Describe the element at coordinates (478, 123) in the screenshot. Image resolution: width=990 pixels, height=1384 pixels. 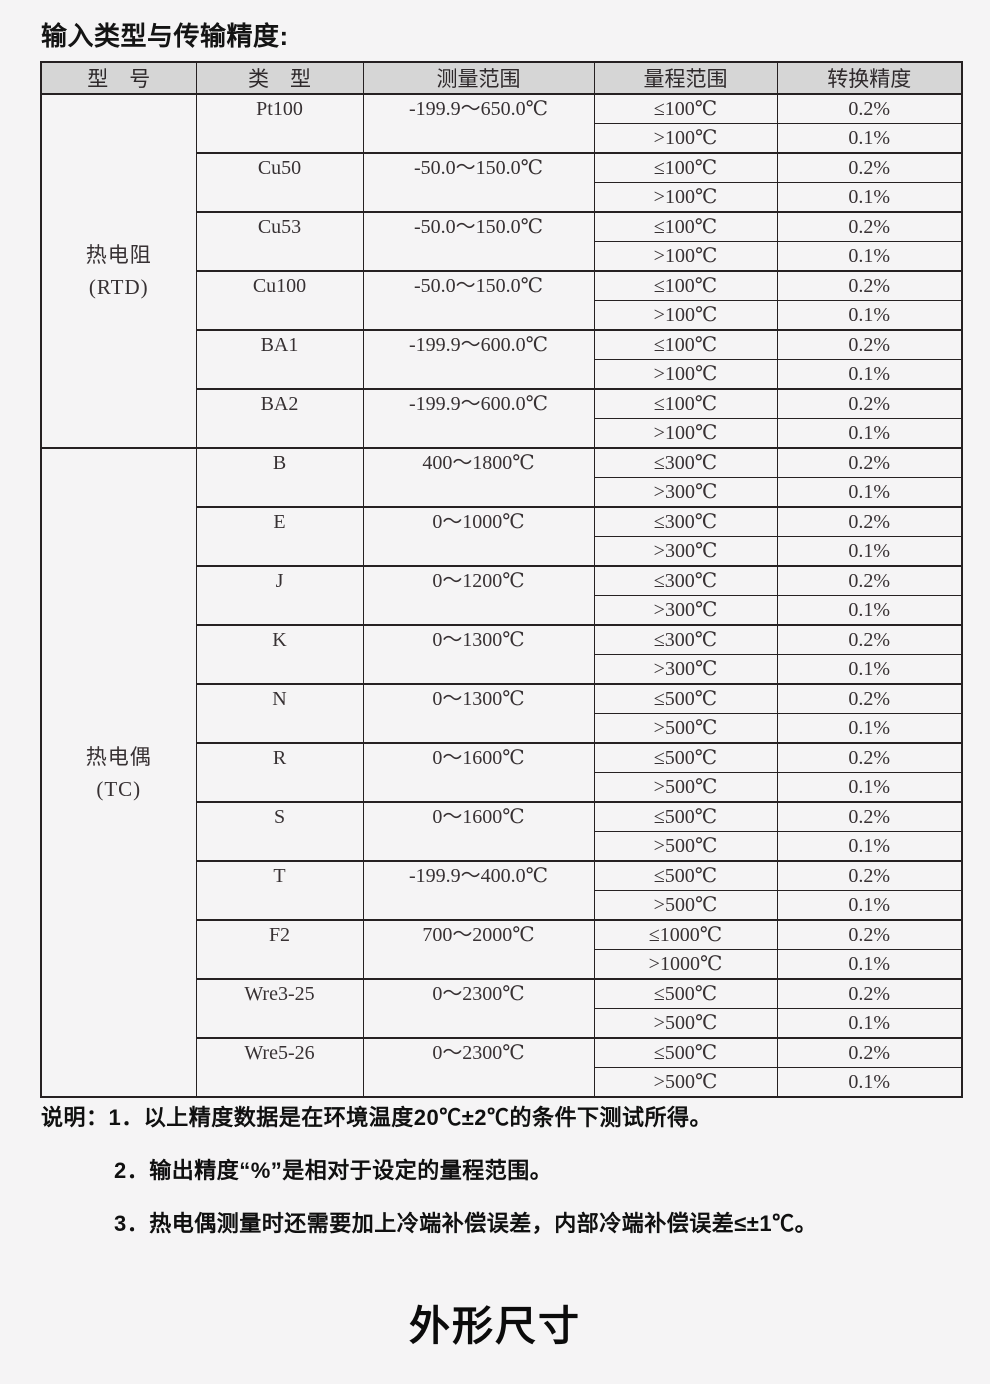
I see `measure-range-cell: -199.9～650.0℃` at that location.